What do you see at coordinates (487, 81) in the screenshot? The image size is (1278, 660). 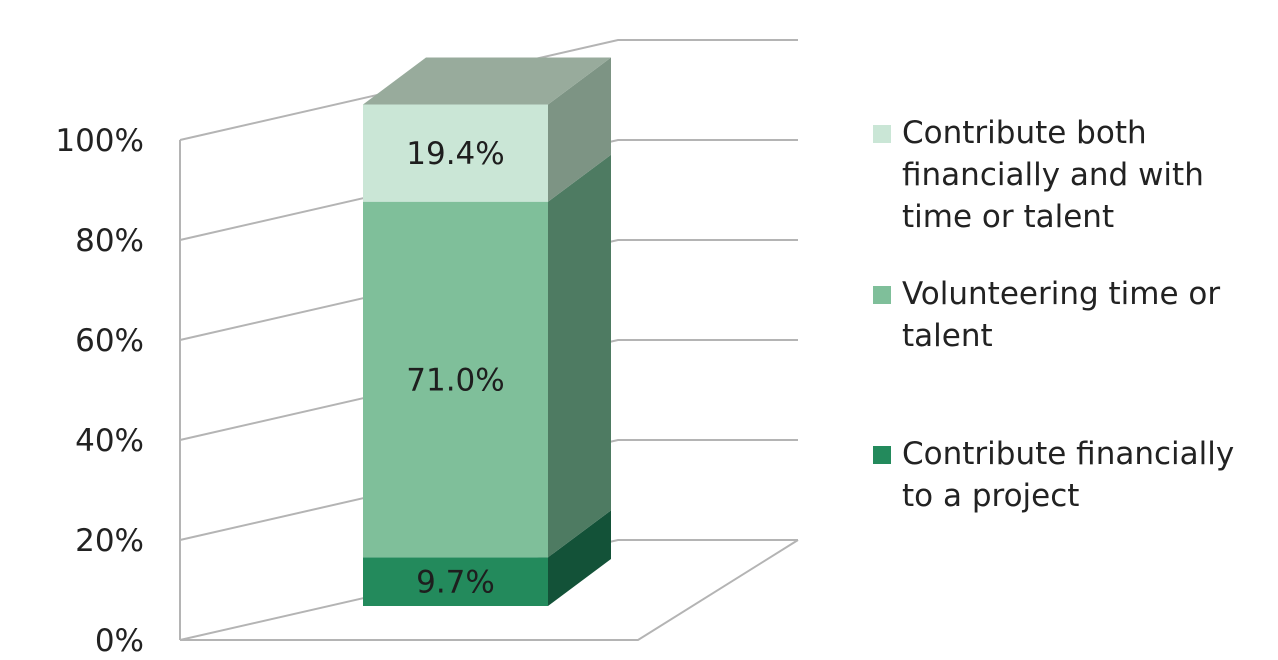 I see `bar-top-face` at bounding box center [487, 81].